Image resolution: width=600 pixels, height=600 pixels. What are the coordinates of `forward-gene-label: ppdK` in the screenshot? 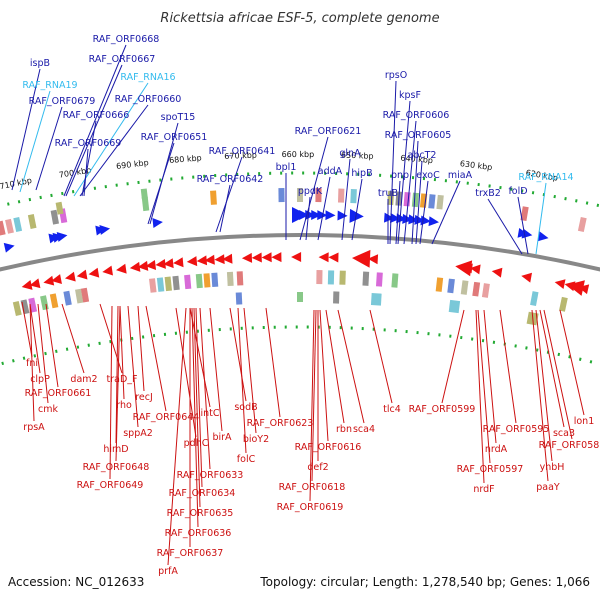 It's located at (310, 191).